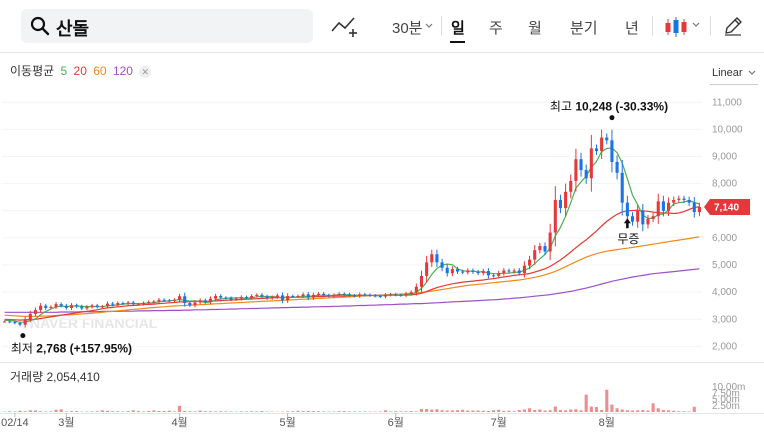  Describe the element at coordinates (82, 70) in the screenshot. I see `ma-legend: 이동평균 5 20 60 120 ✕` at that location.